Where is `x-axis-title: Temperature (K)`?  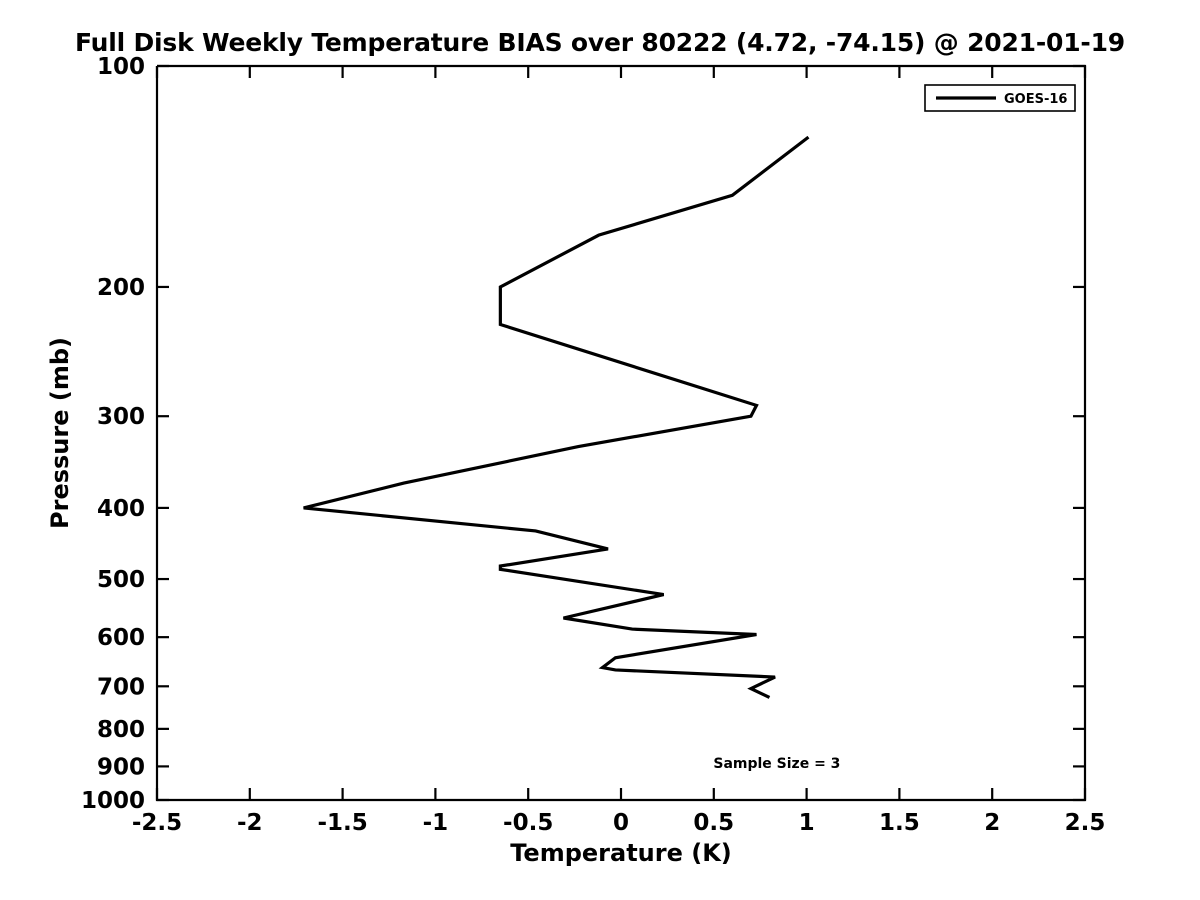 x-axis-title: Temperature (K) is located at coordinates (621, 853).